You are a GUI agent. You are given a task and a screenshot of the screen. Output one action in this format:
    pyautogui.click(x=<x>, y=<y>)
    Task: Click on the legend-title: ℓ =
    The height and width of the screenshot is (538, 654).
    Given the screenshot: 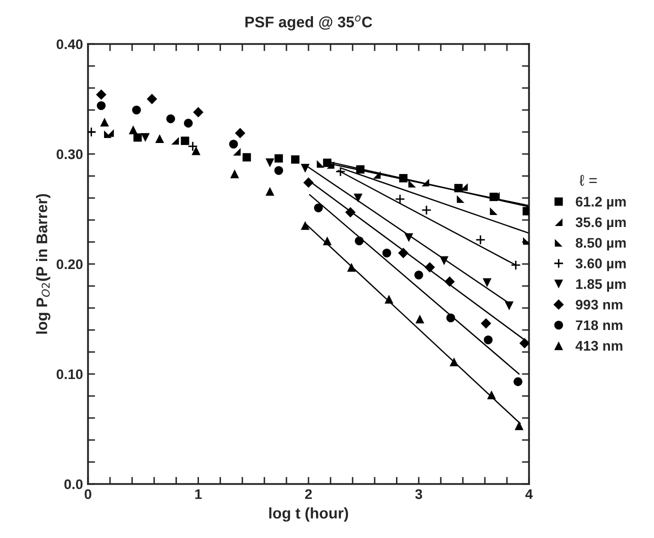 What is the action you would take?
    pyautogui.click(x=588, y=180)
    